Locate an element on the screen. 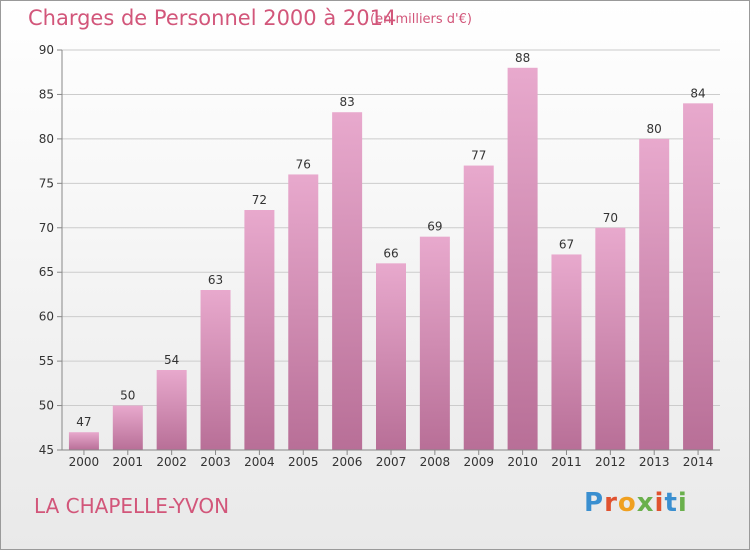 This screenshot has height=550, width=750. x-tick-label: 2012 is located at coordinates (610, 462).